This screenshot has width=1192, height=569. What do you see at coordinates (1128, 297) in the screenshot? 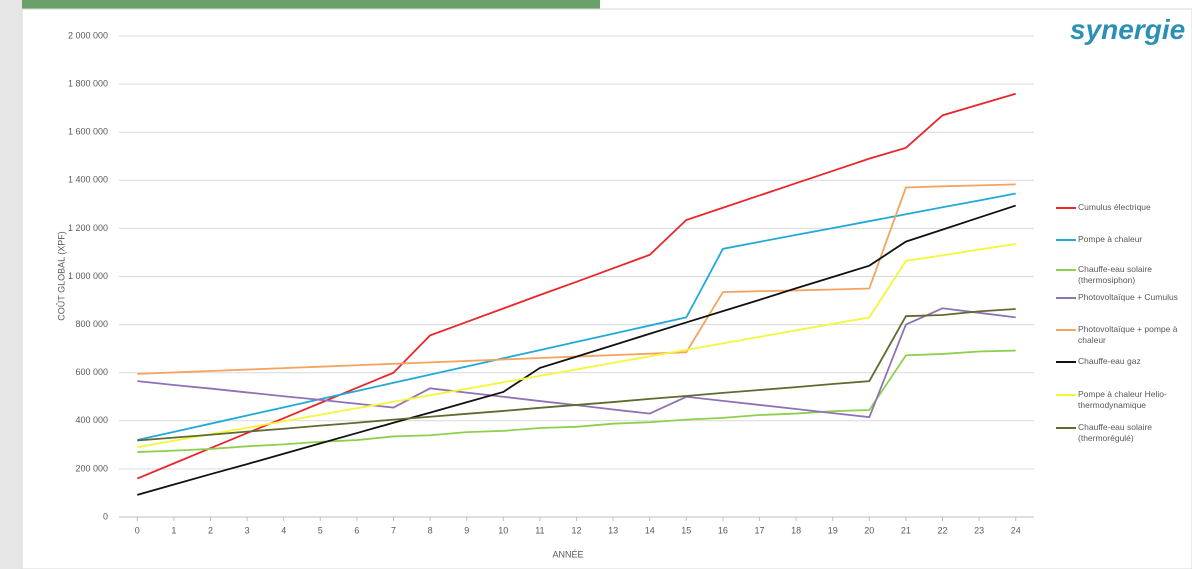
I see `legend-label: Photovoltaïque + Cumulus` at bounding box center [1128, 297].